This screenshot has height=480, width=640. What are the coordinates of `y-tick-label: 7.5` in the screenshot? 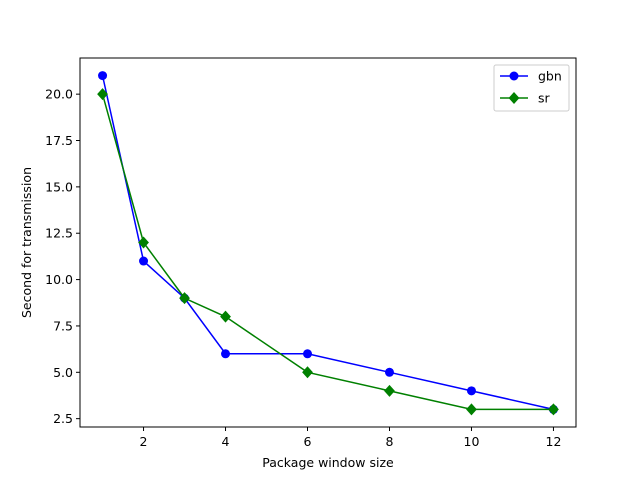 It's located at (63, 325).